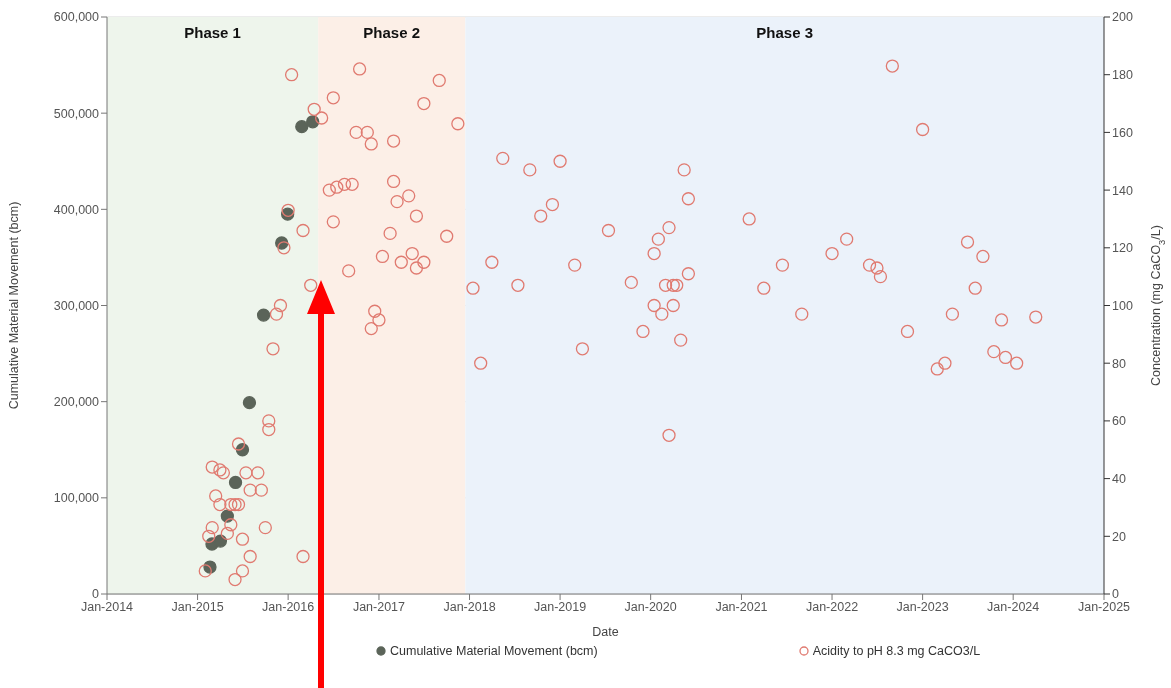 The width and height of the screenshot is (1171, 688). Describe the element at coordinates (76, 17) in the screenshot. I see `y-tick-label: 600,000` at that location.